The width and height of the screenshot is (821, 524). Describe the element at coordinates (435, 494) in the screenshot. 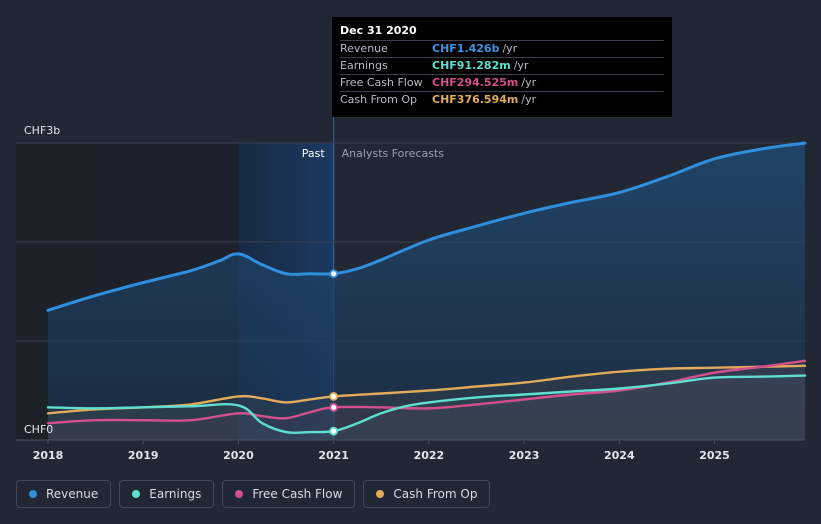

I see `legend-label: Cash From Op` at that location.